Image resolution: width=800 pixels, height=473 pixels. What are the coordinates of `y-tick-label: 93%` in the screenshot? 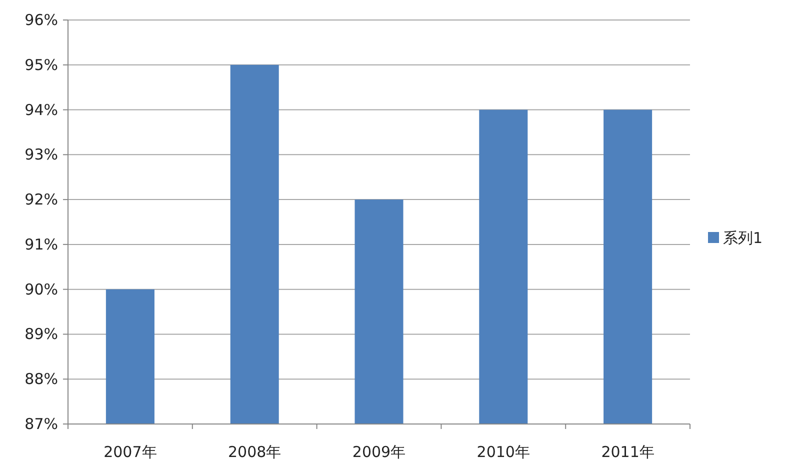 It's located at (41, 155).